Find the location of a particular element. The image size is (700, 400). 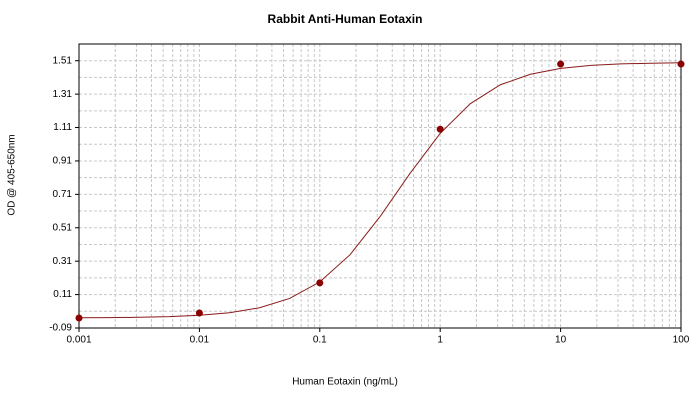

y-tick-label: -0.09 is located at coordinates (60, 328).